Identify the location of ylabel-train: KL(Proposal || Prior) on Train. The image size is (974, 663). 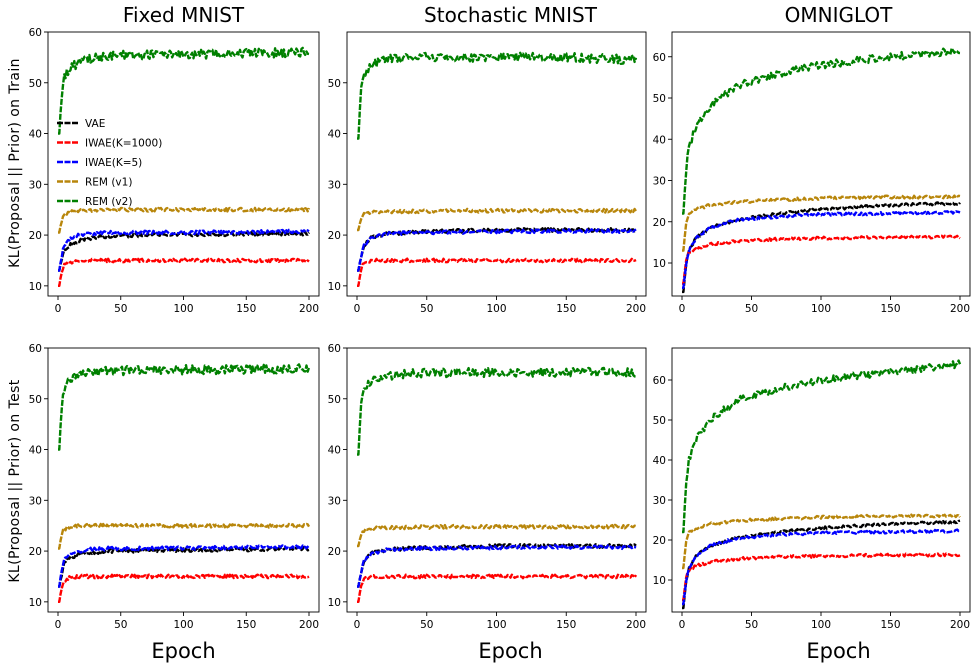
(15, 163).